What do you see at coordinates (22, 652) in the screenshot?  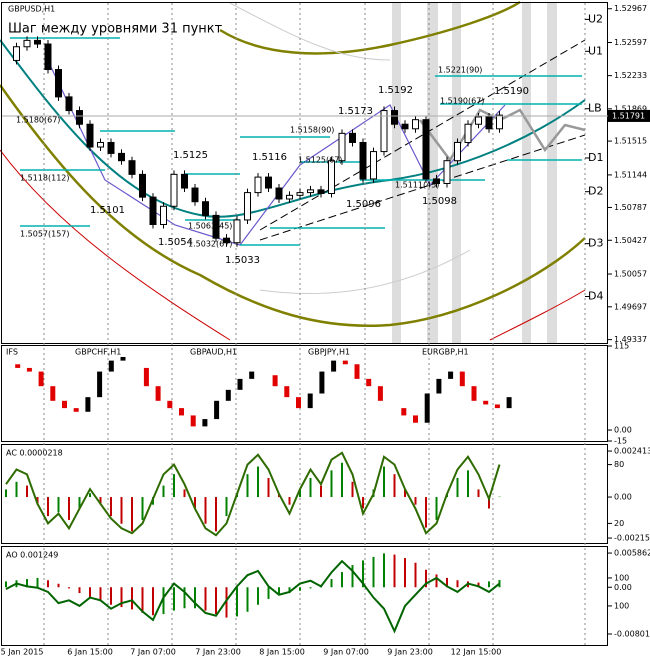 I see `x-tick-label: 5 Jan 2015` at bounding box center [22, 652].